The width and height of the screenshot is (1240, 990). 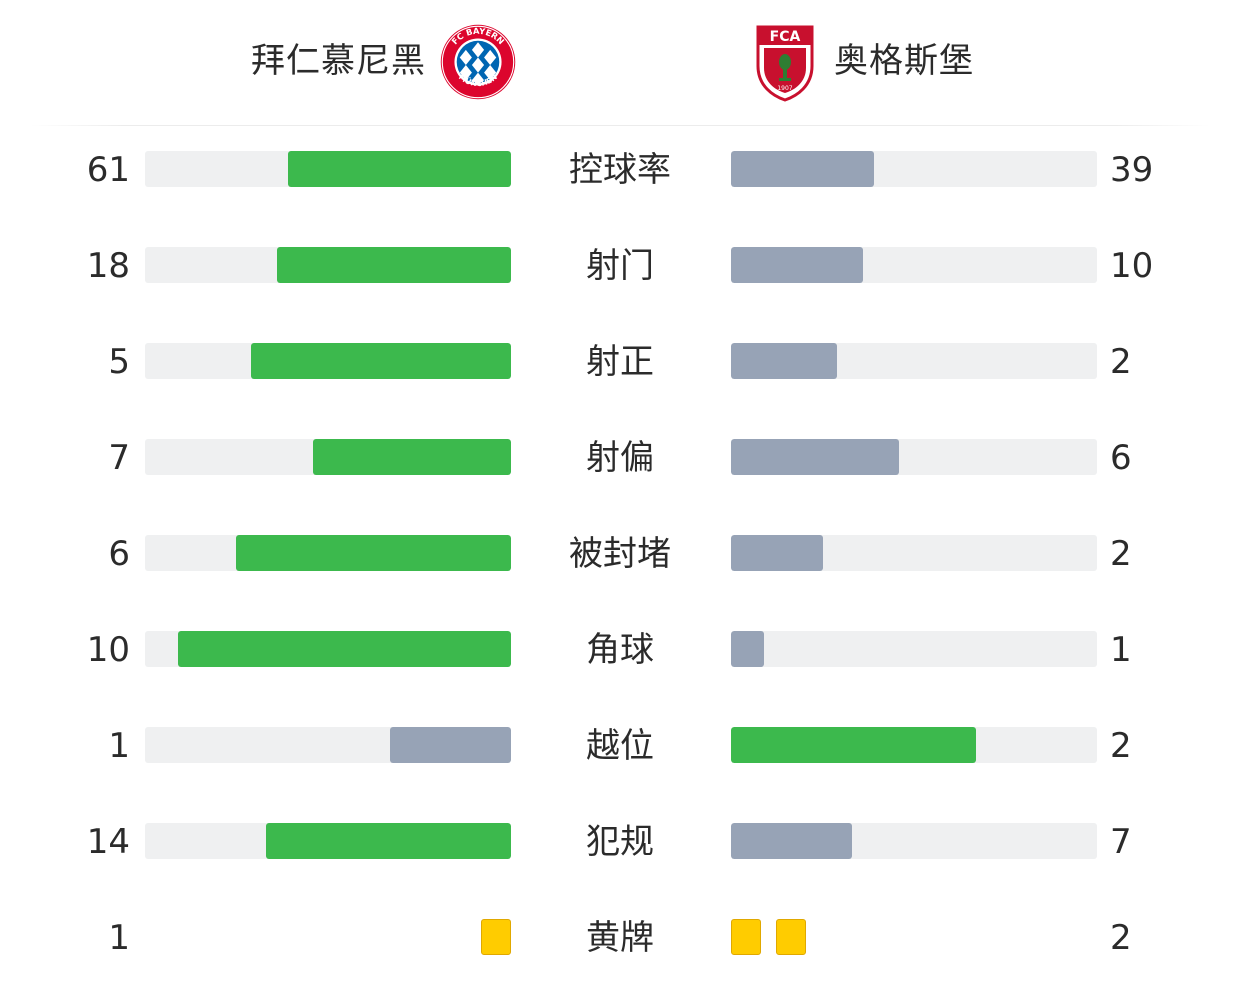 I want to click on home-team-name: 拜仁慕尼黑, so click(x=338, y=61).